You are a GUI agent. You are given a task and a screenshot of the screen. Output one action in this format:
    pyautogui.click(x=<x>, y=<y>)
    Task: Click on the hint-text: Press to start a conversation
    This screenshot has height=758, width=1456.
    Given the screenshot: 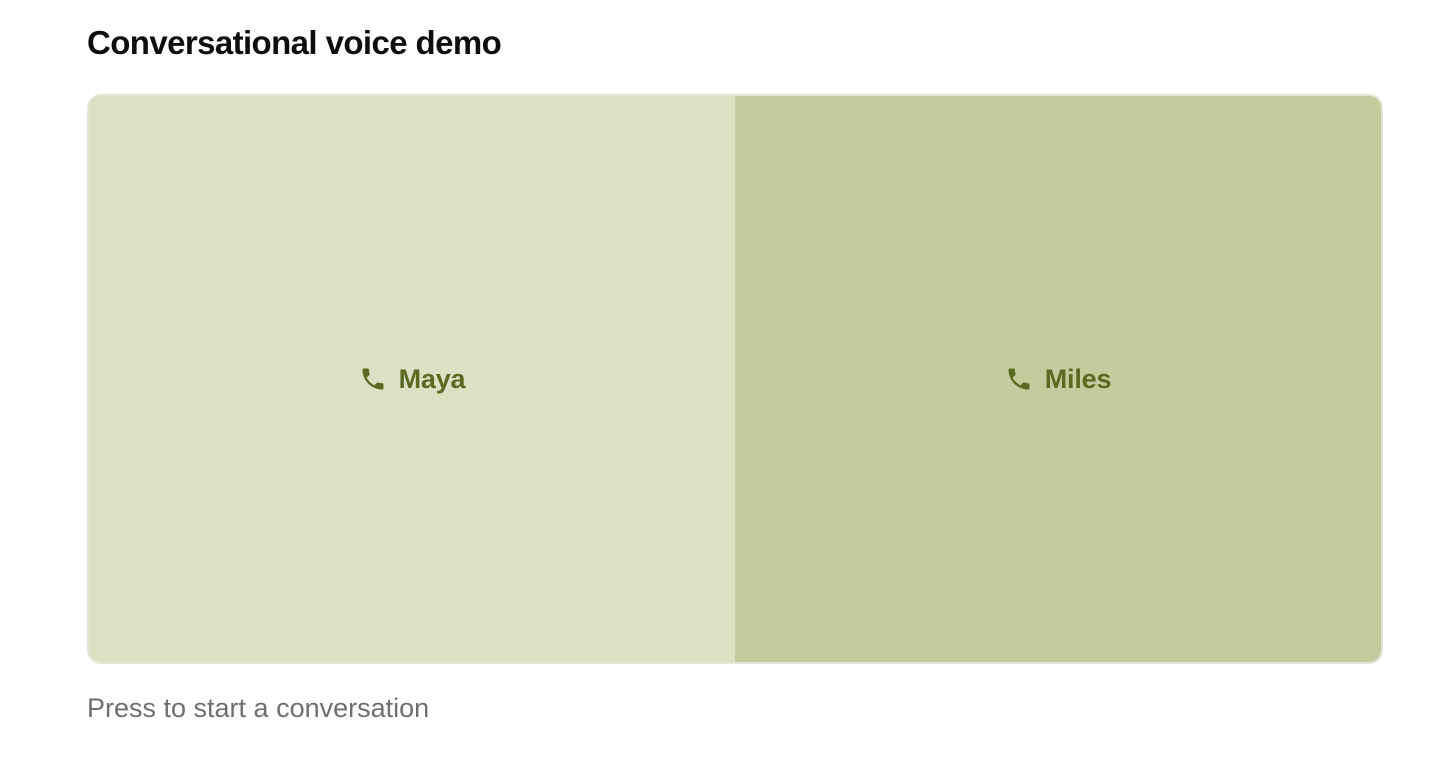 What is the action you would take?
    pyautogui.click(x=258, y=708)
    